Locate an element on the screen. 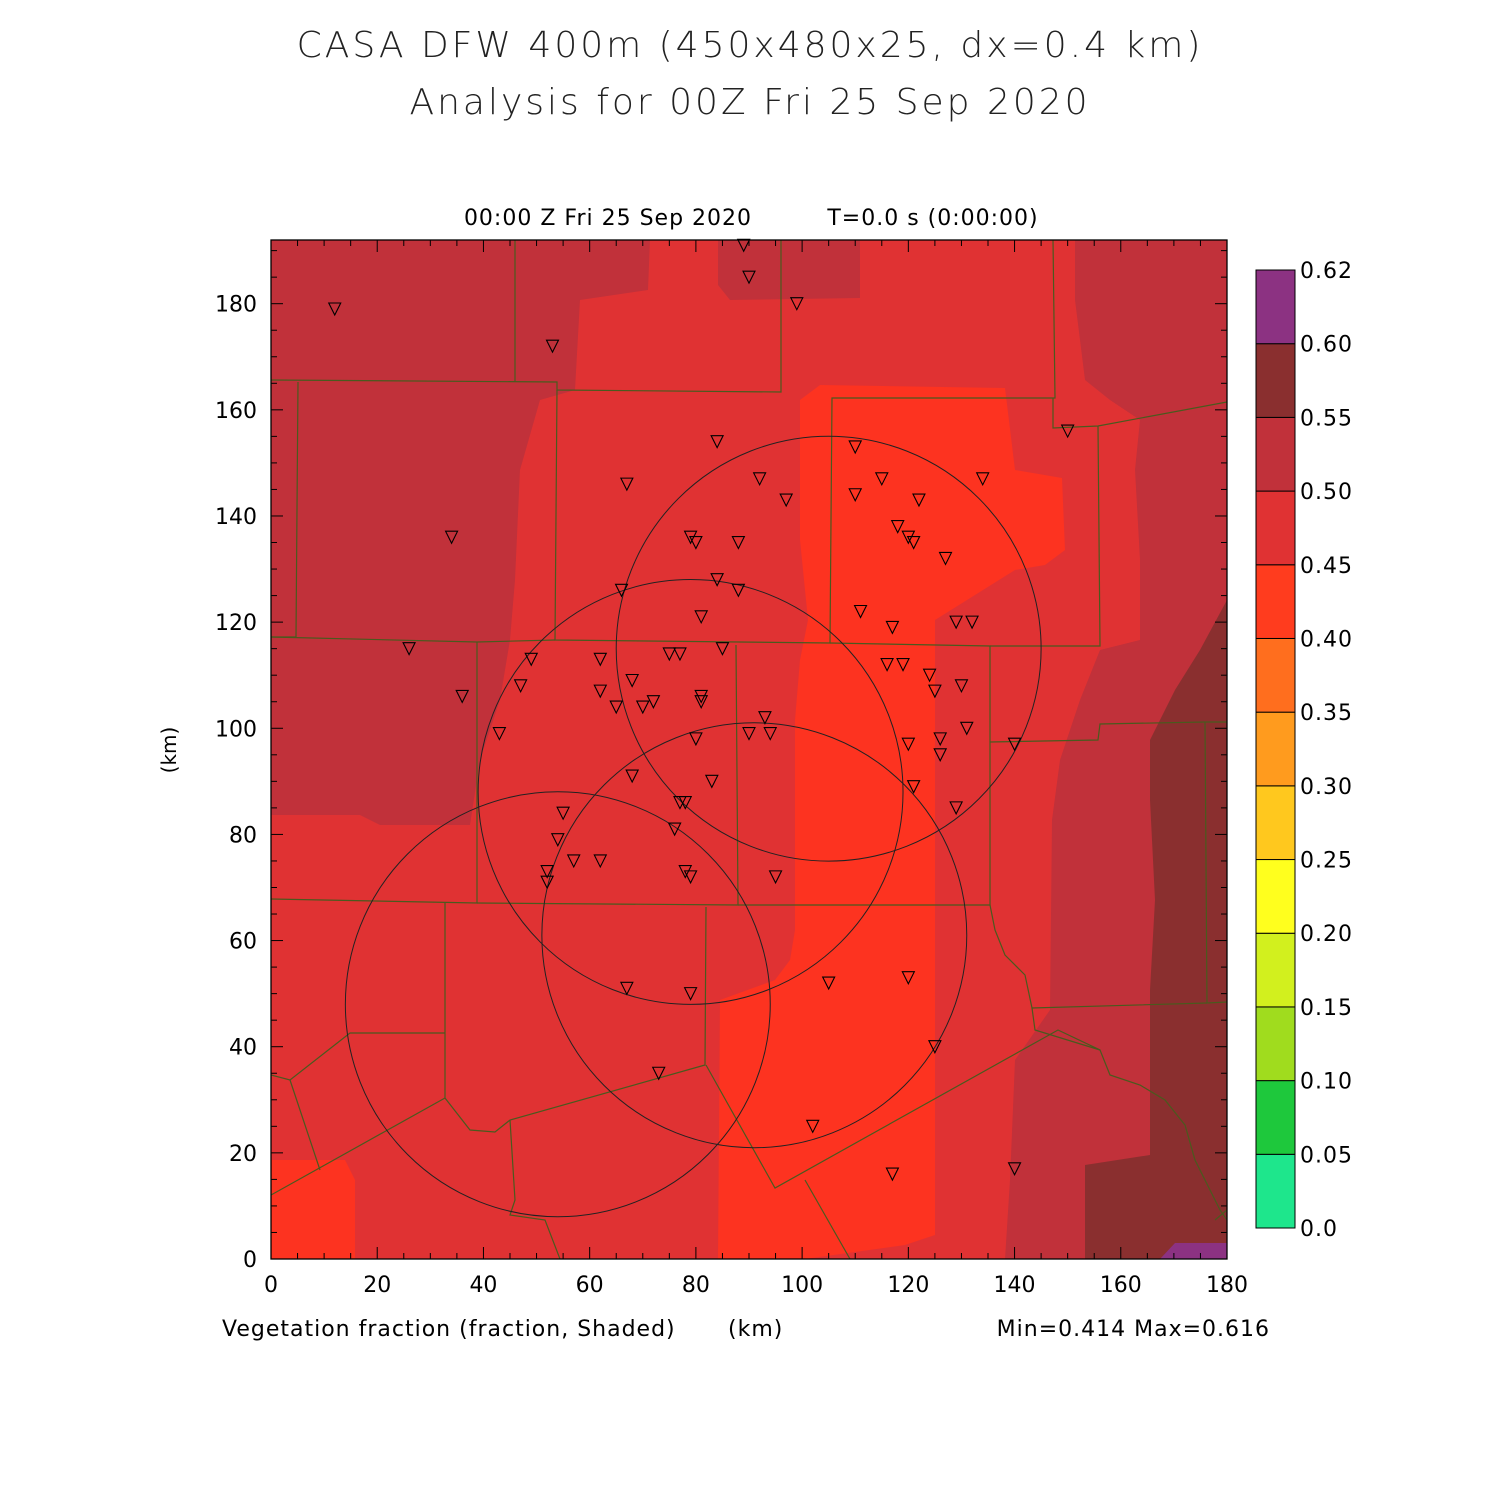  x-tick-label: 80 is located at coordinates (696, 1285).